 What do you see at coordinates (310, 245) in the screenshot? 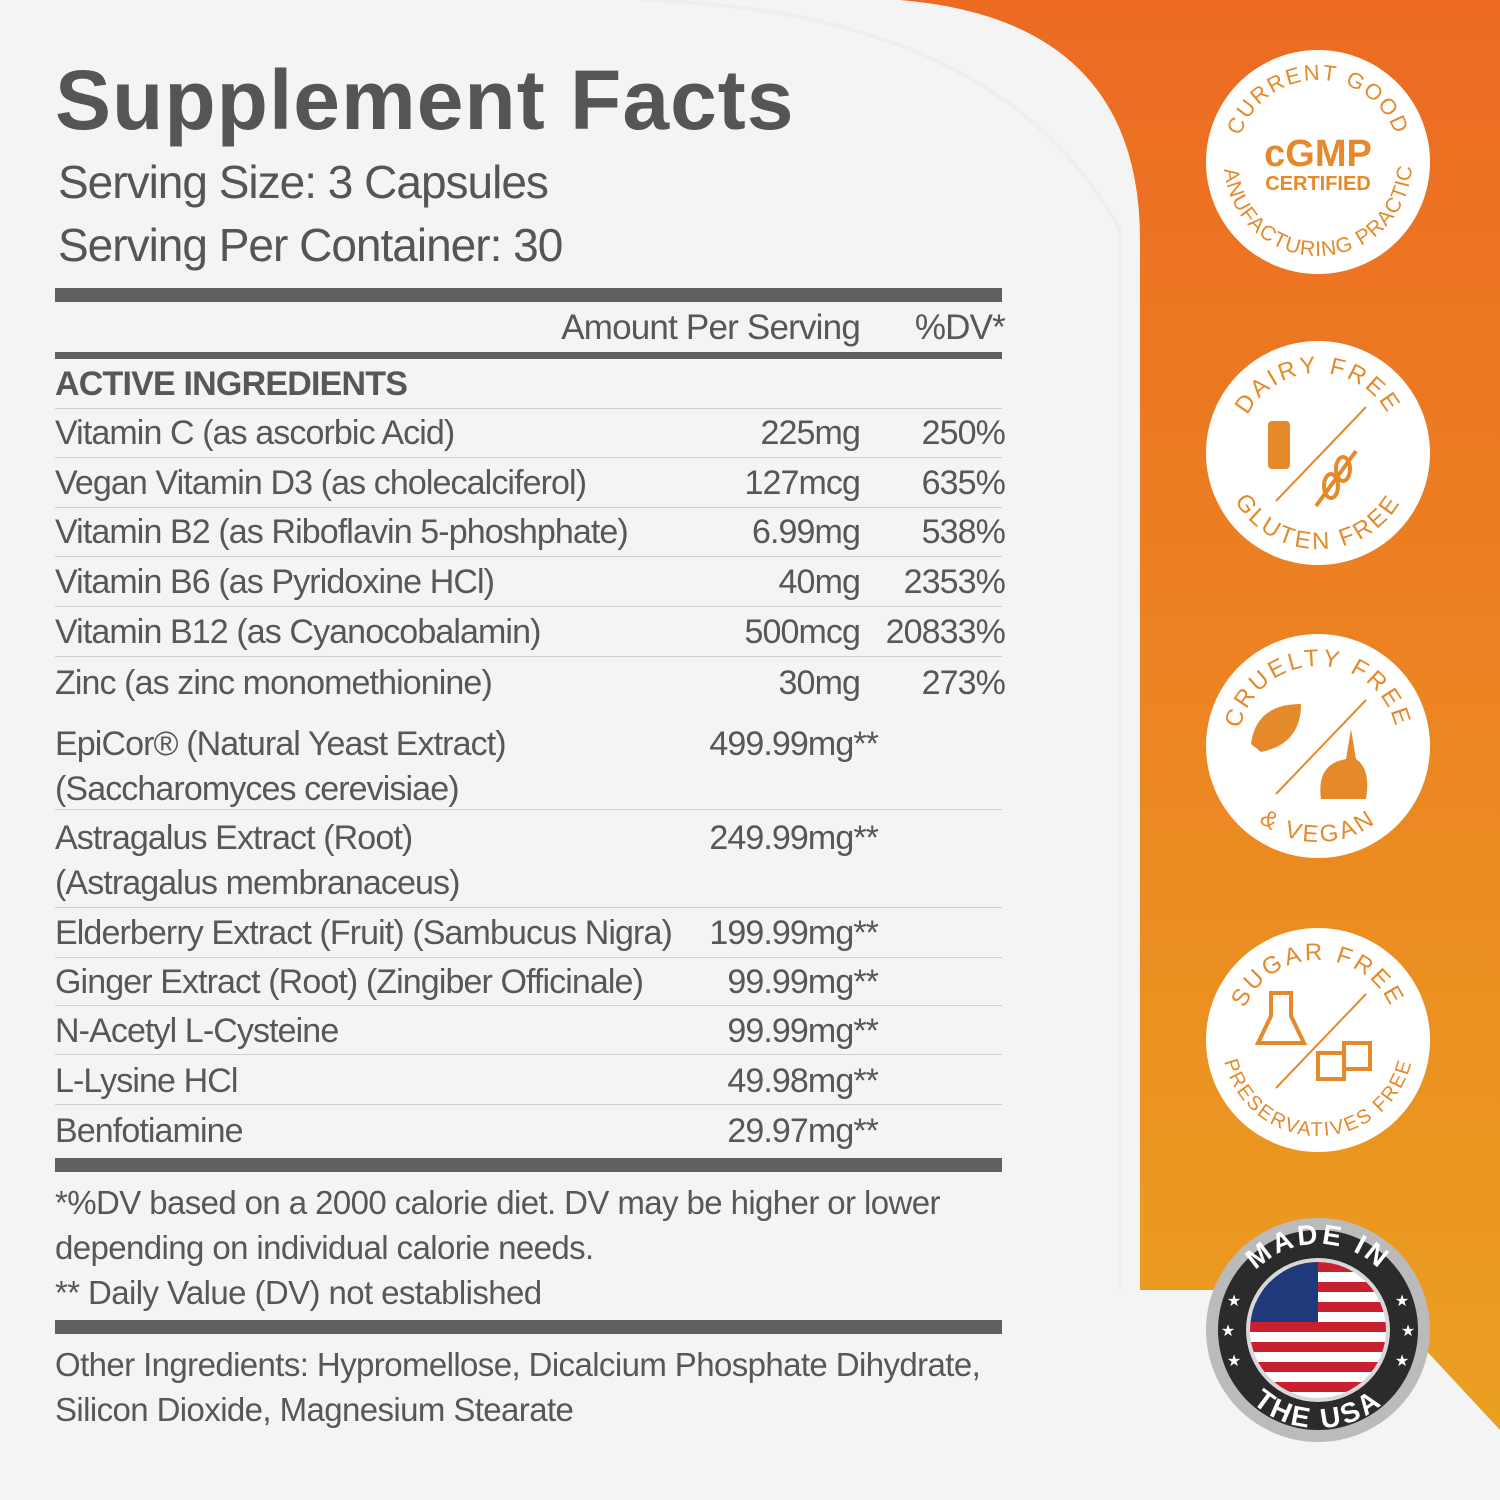
I see `servings-per-container: Serving Per Container: 30` at bounding box center [310, 245].